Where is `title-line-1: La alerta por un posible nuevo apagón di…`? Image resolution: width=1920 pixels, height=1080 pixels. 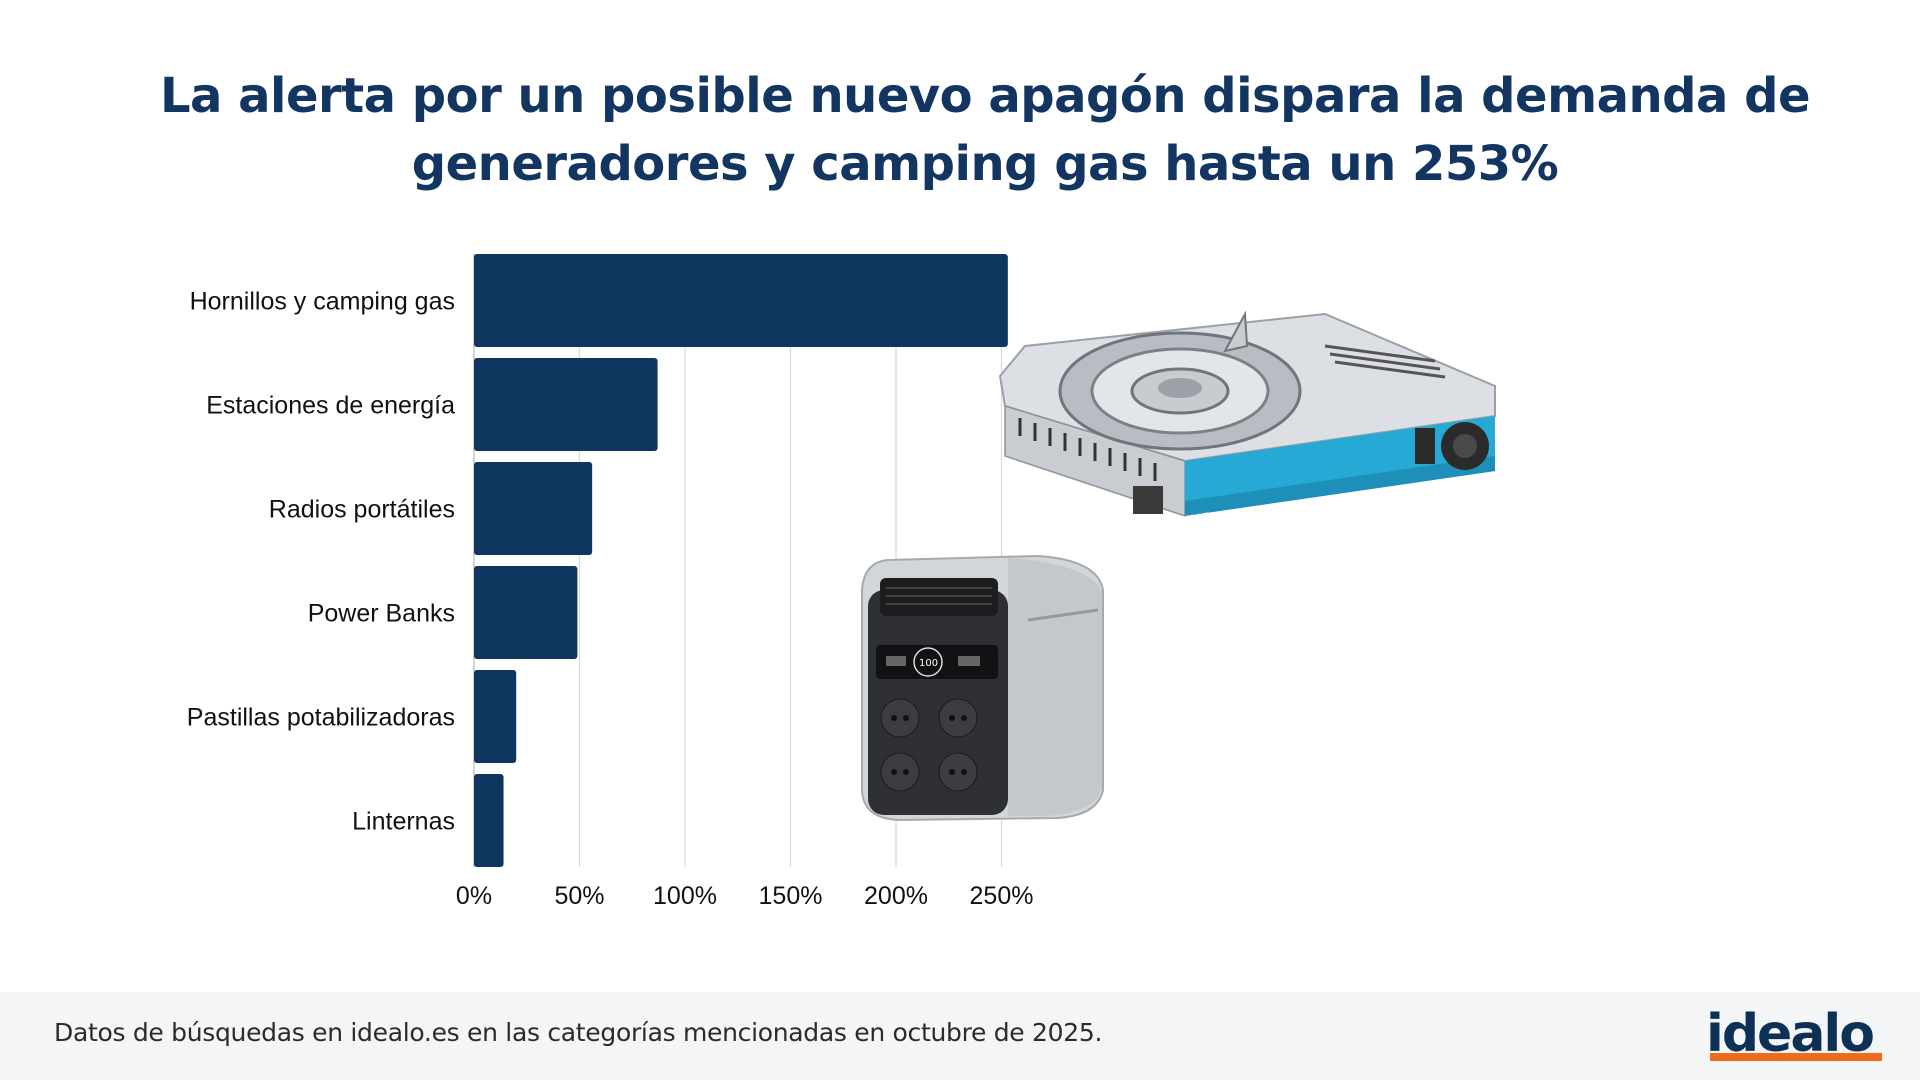
title-line-1: La alerta por un posible nuevo apagón di… is located at coordinates (985, 96).